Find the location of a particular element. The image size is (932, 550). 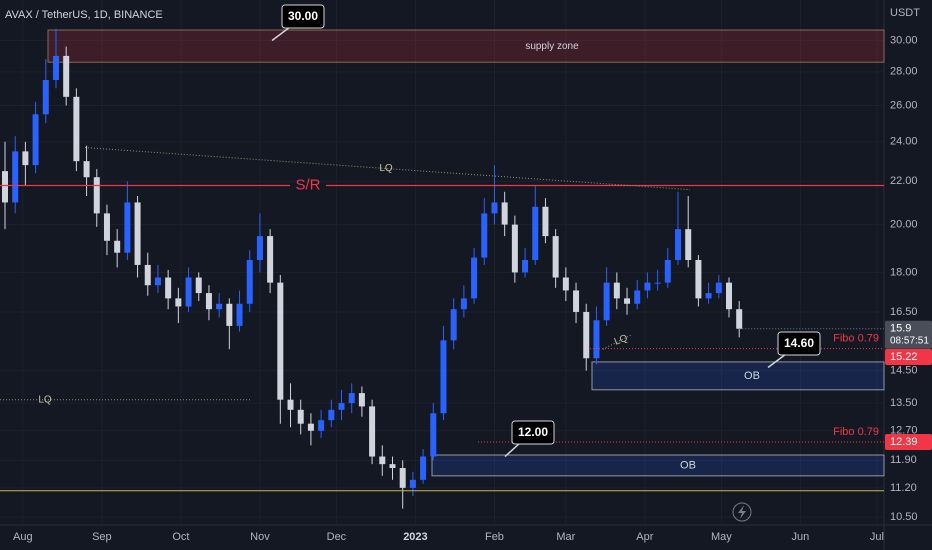

y-tick-label: 26.00 is located at coordinates (904, 105).